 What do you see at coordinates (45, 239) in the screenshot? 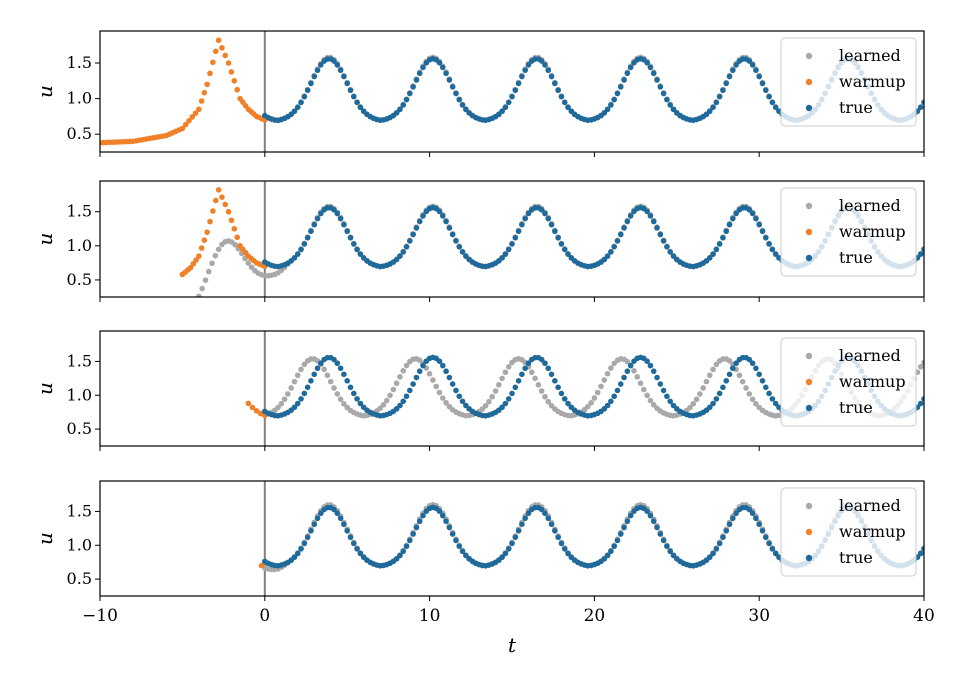
I see `y-axis-label: u` at bounding box center [45, 239].